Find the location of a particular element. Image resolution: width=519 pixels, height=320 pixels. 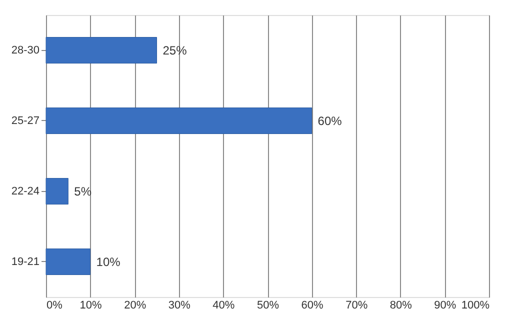

x-tick-label: 60% is located at coordinates (312, 306).